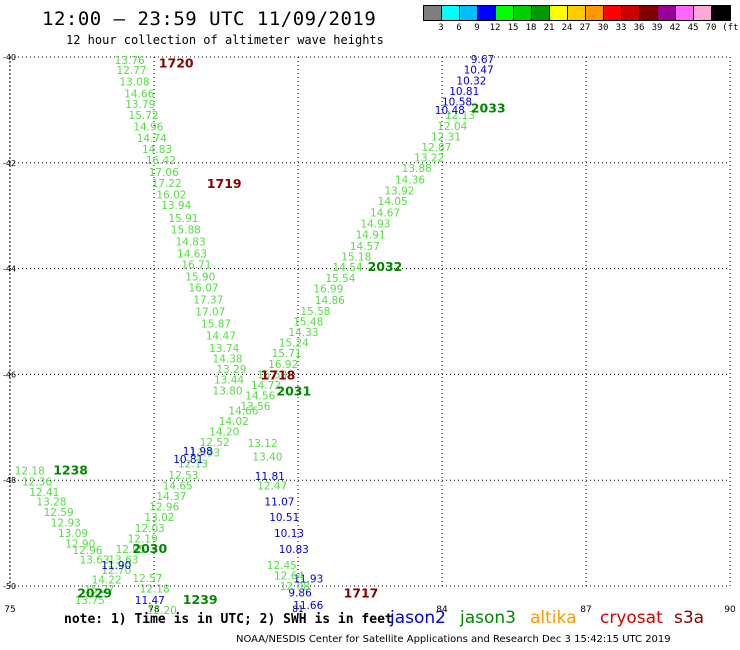 The image size is (740, 650). What do you see at coordinates (482, 60) in the screenshot?
I see `data-point-label: 9.67` at bounding box center [482, 60].